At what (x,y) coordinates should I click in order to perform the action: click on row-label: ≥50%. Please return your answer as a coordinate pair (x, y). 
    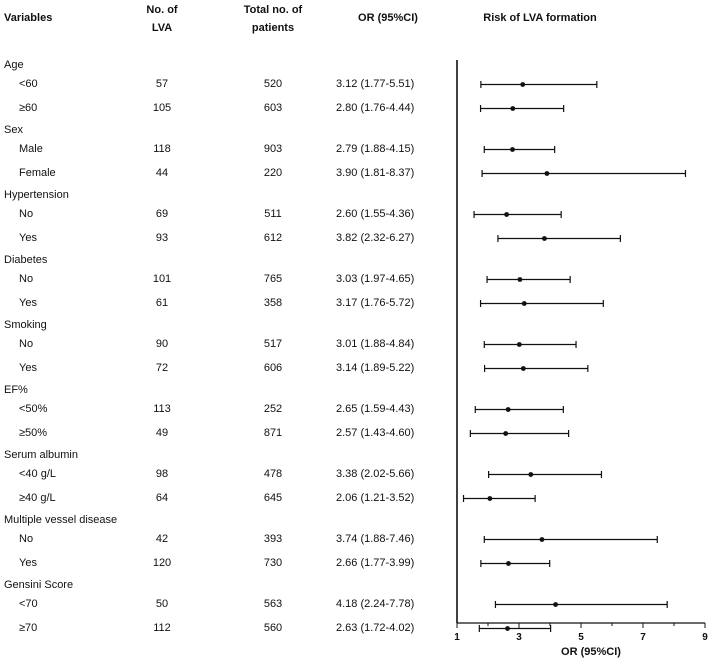
    Looking at the image, I should click on (33, 433).